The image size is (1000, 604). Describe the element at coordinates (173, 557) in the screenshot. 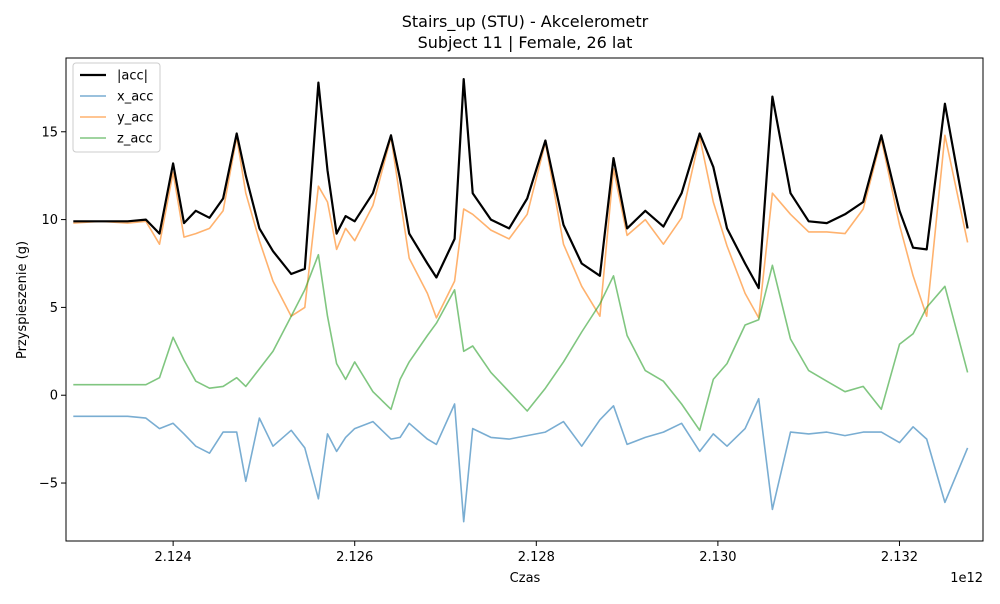

I see `x-tick-label: 2.124` at that location.